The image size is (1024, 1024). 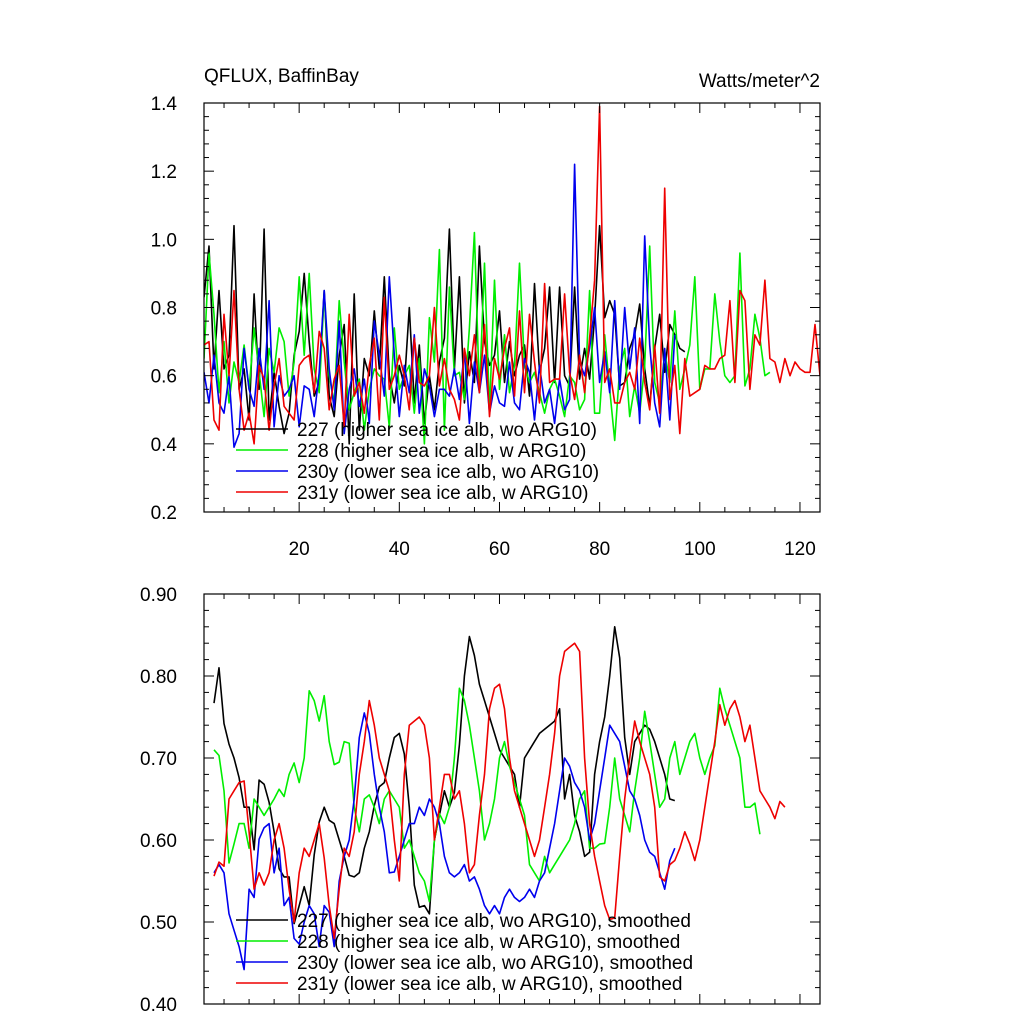 I want to click on top-units-label: Watts/meter^2, so click(x=759, y=81).